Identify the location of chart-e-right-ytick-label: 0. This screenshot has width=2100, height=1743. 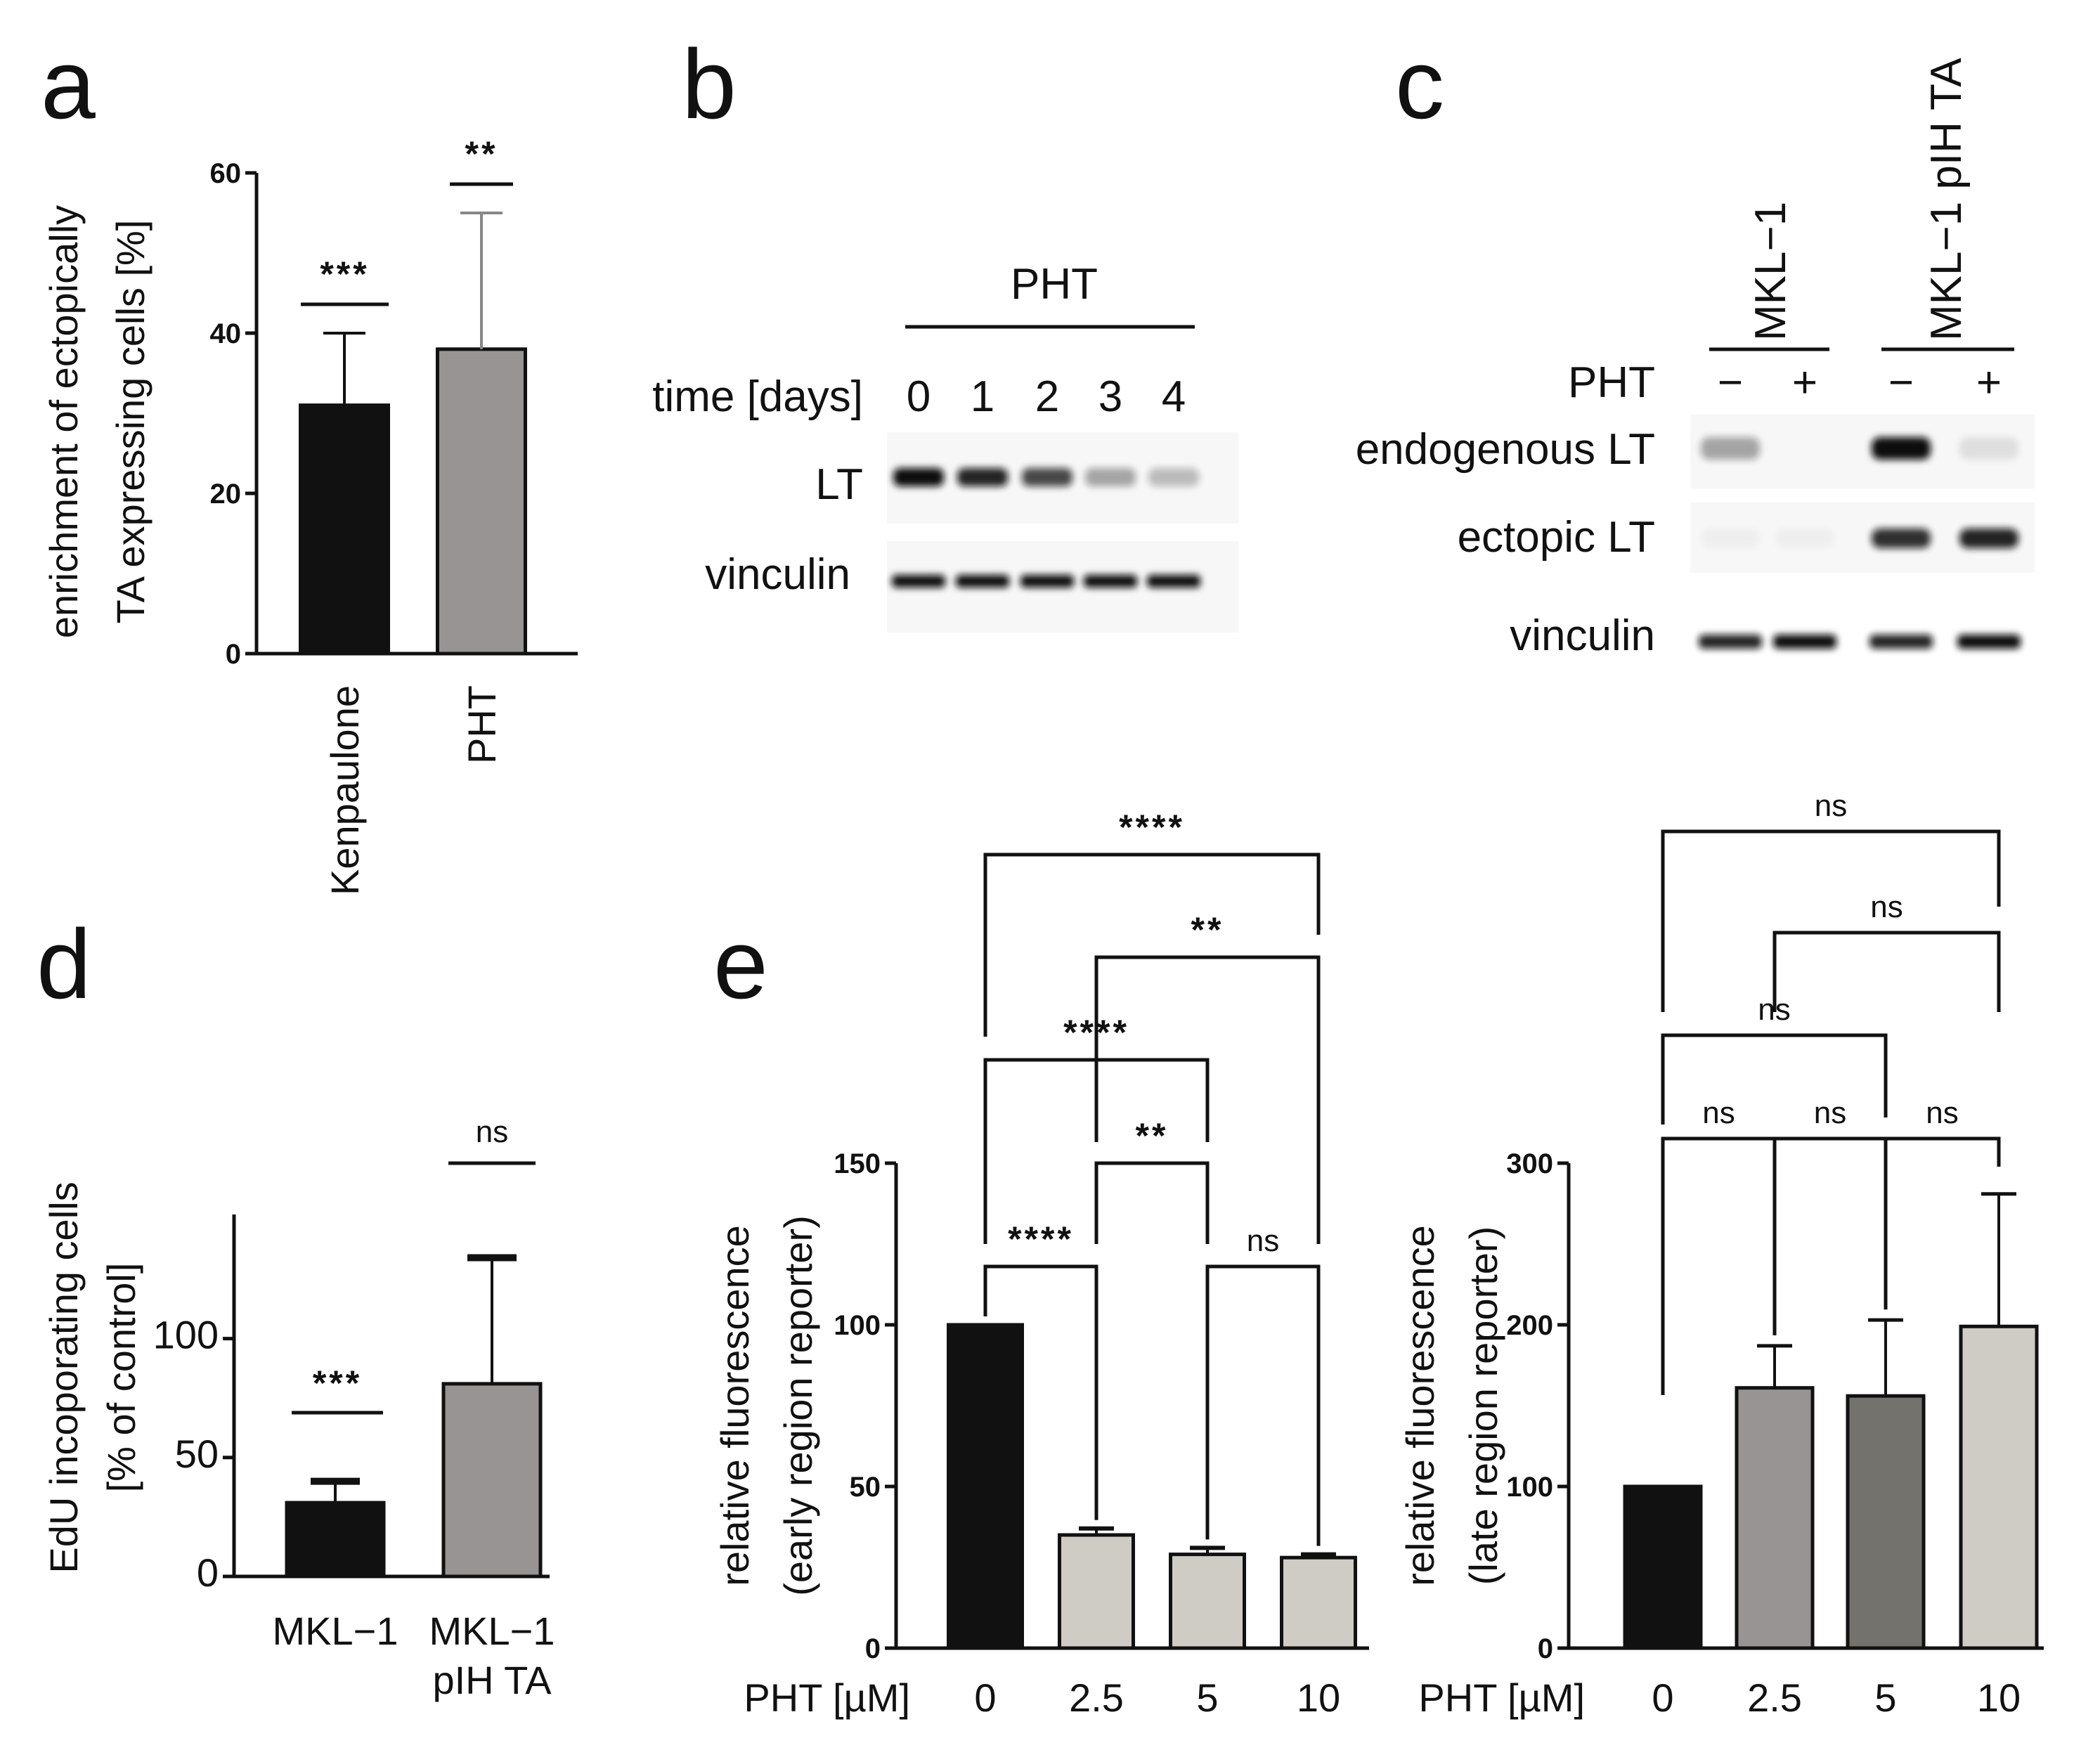
(1545, 1648).